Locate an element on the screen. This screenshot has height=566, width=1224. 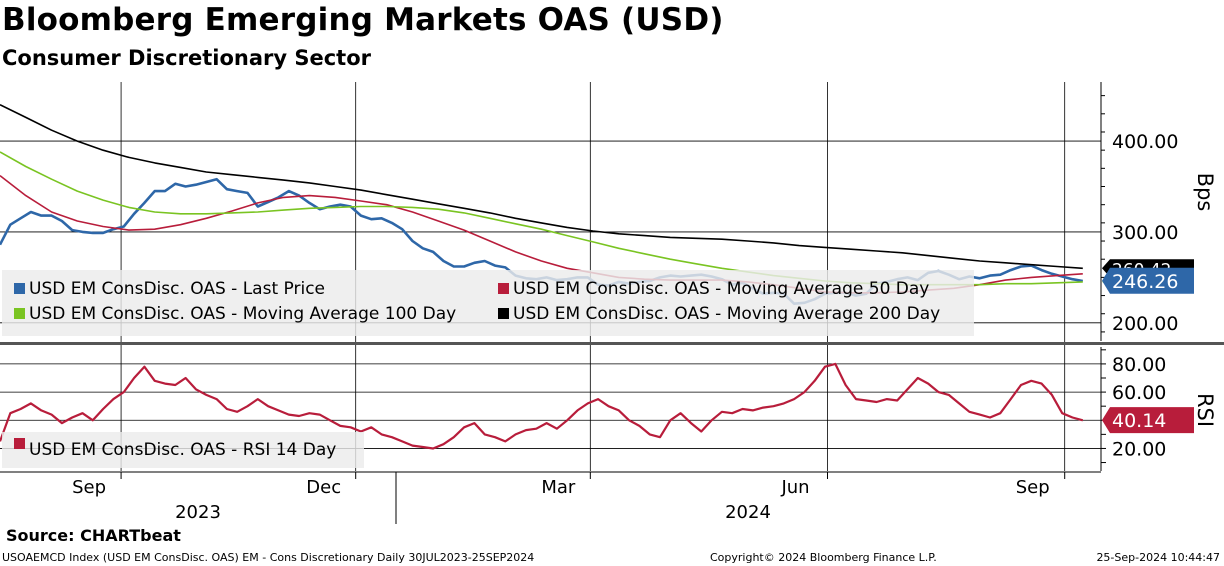
flag-rsi is located at coordinates (1148, 420).